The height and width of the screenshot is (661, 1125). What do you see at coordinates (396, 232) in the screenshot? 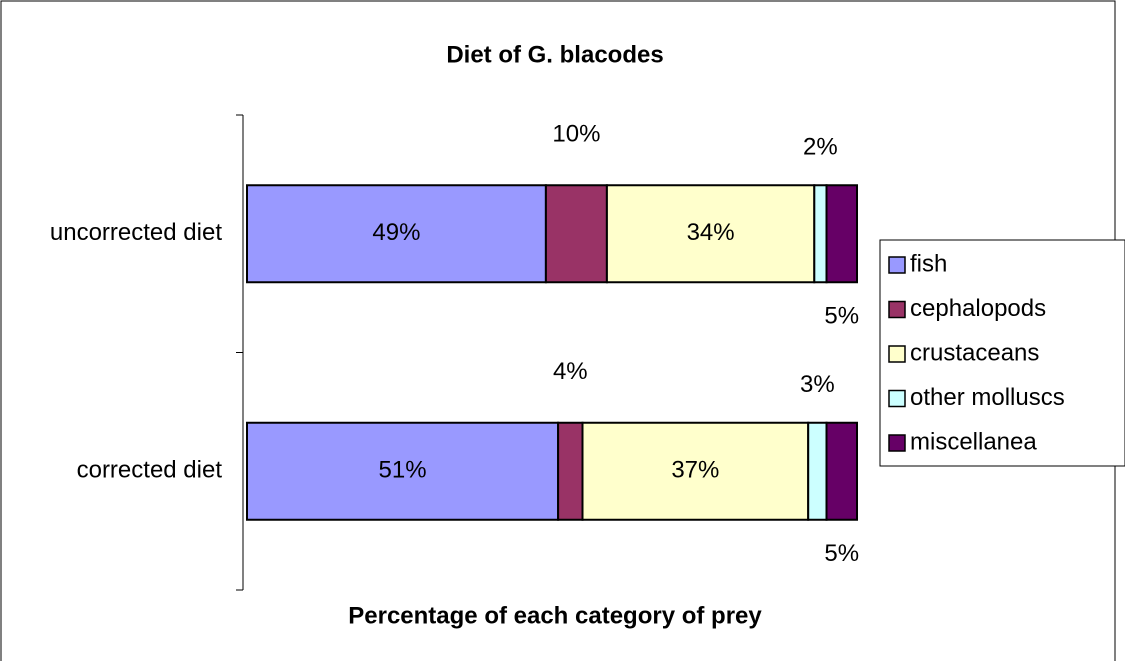
I see `data-label: 49%` at bounding box center [396, 232].